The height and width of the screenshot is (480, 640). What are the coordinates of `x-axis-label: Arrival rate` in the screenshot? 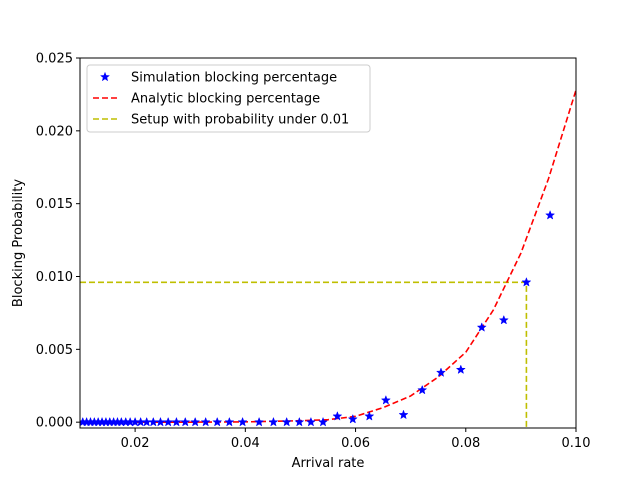 It's located at (328, 463).